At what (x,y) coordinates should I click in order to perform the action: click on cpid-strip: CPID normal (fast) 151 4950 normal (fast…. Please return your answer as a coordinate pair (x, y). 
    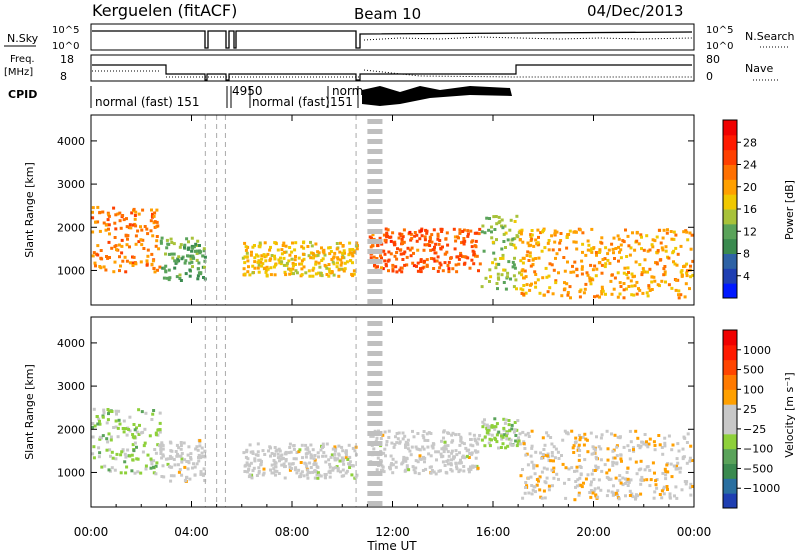
    Looking at the image, I should click on (260, 96).